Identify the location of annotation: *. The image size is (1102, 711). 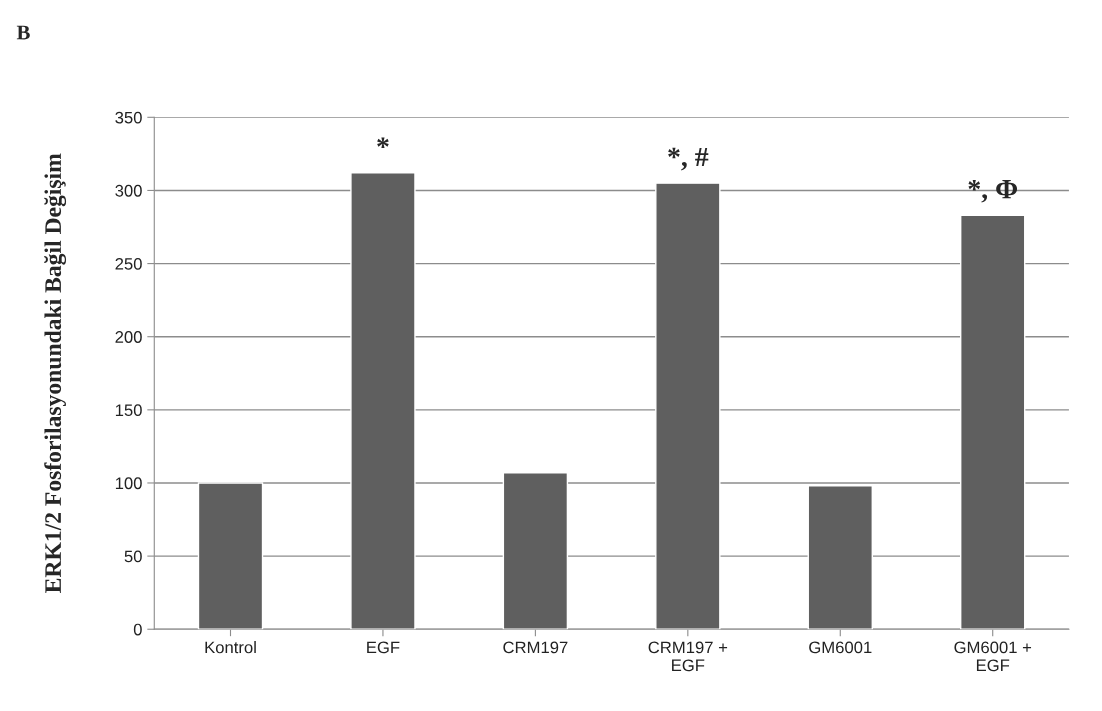
(383, 143).